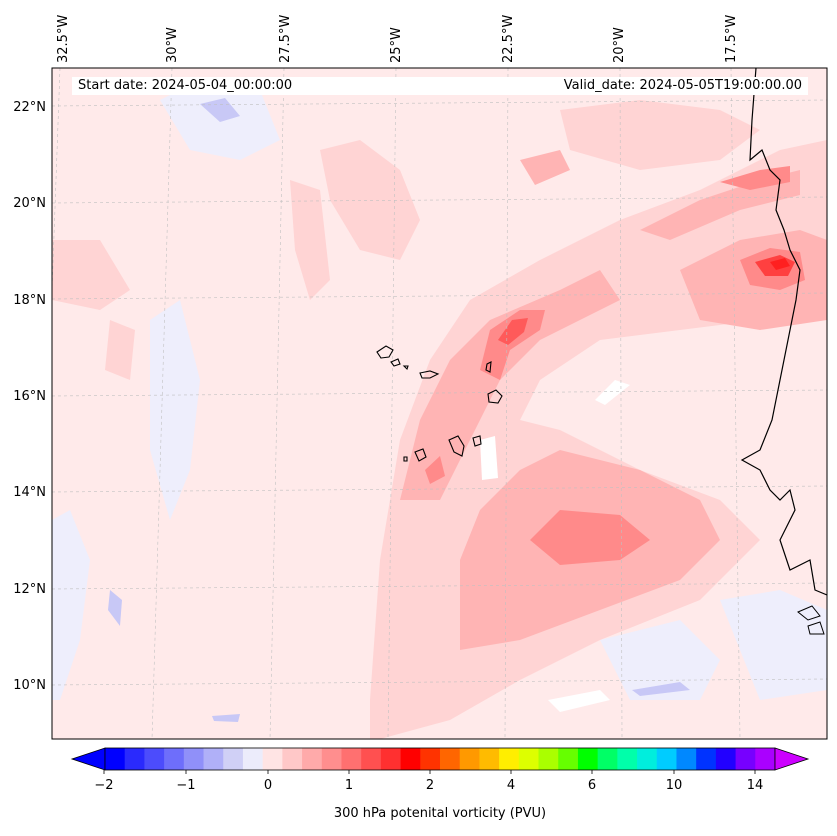  Describe the element at coordinates (29, 107) in the screenshot. I see `lat-label: 22°N` at that location.